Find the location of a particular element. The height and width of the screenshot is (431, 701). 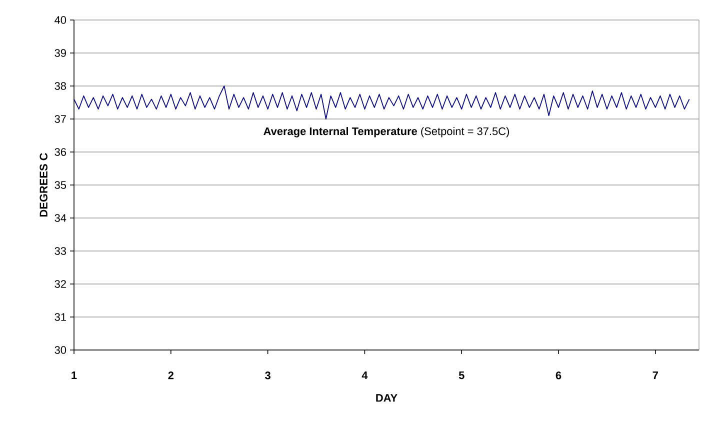

x-tick-label: 6 is located at coordinates (559, 376).